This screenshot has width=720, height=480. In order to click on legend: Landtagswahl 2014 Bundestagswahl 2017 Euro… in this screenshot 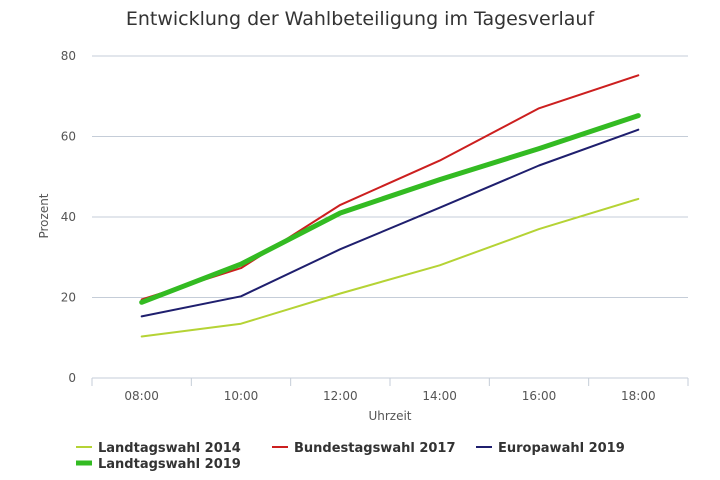, I will do `click(350, 456)`.